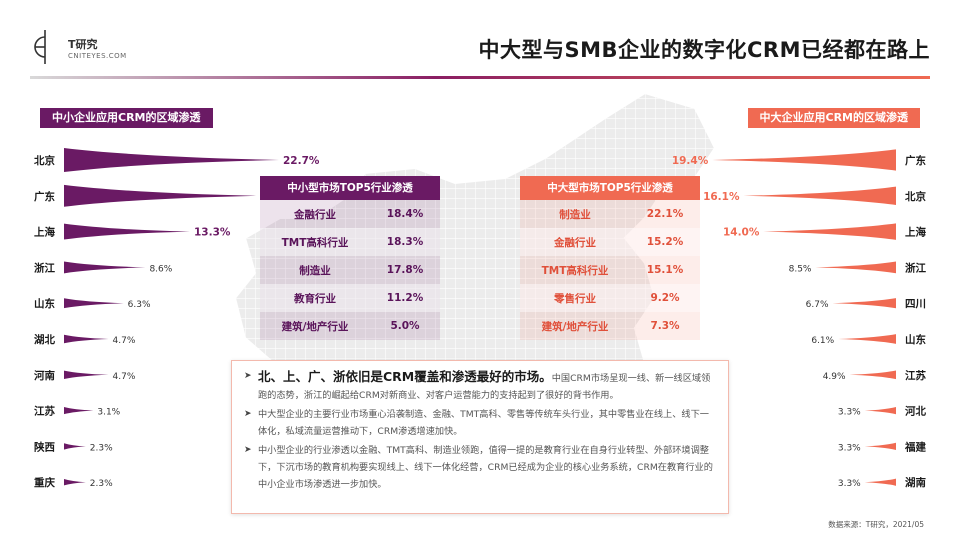  I want to click on industry-value: 15.2%, so click(665, 242).